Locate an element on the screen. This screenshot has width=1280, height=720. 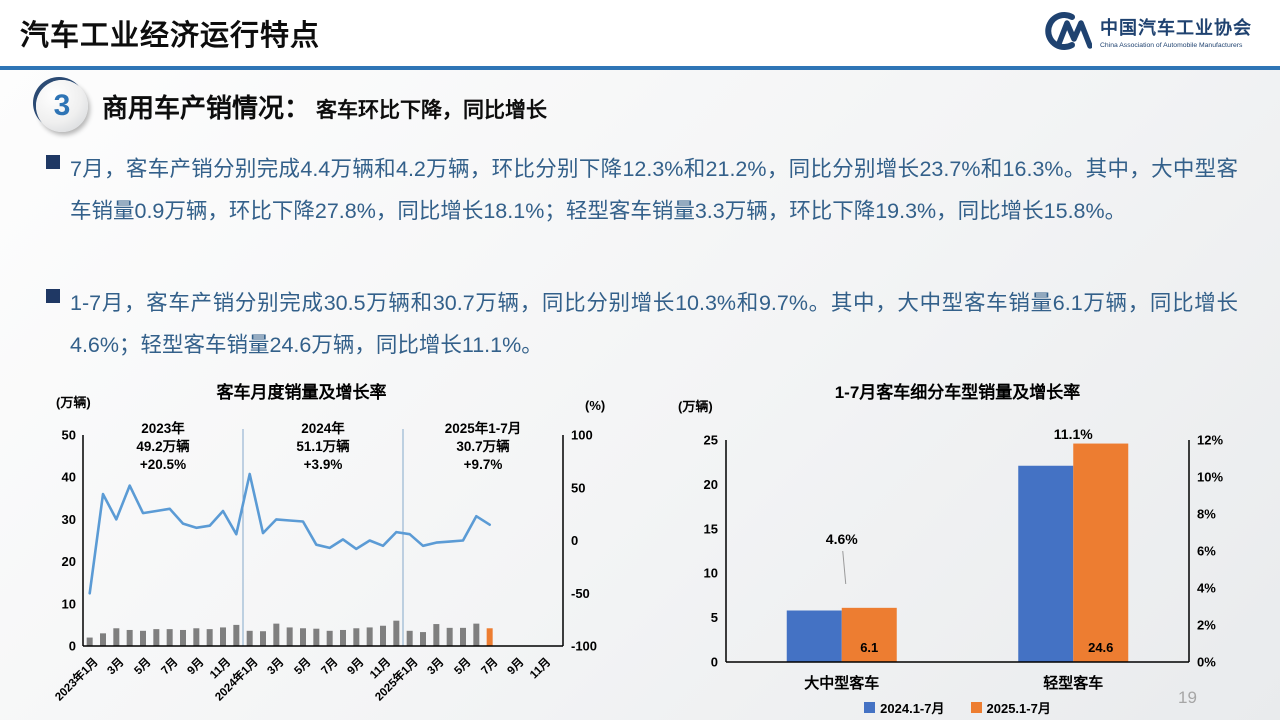
section-headings: 商用车产销情况： 客车环比下降，同比增长 is located at coordinates (324, 106).